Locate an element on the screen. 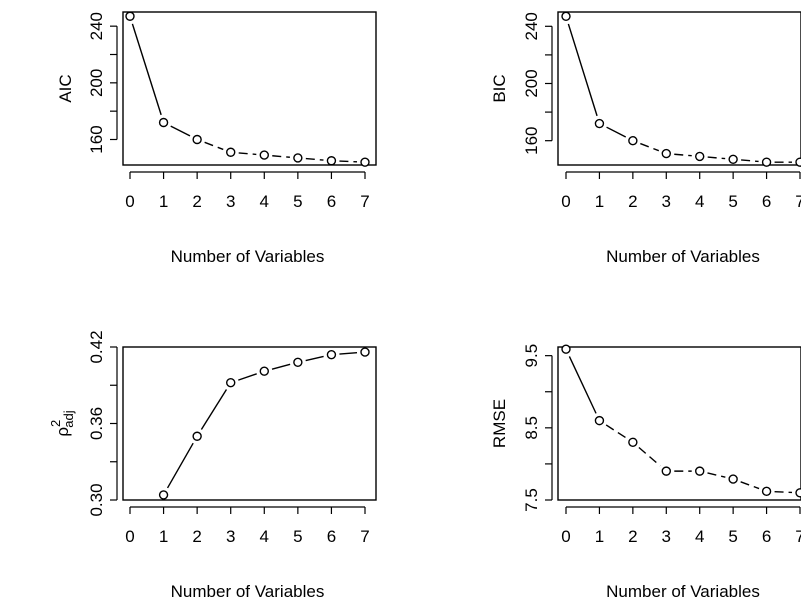 The image size is (801, 612). rmse-x-tick-label: 7 is located at coordinates (798, 536).